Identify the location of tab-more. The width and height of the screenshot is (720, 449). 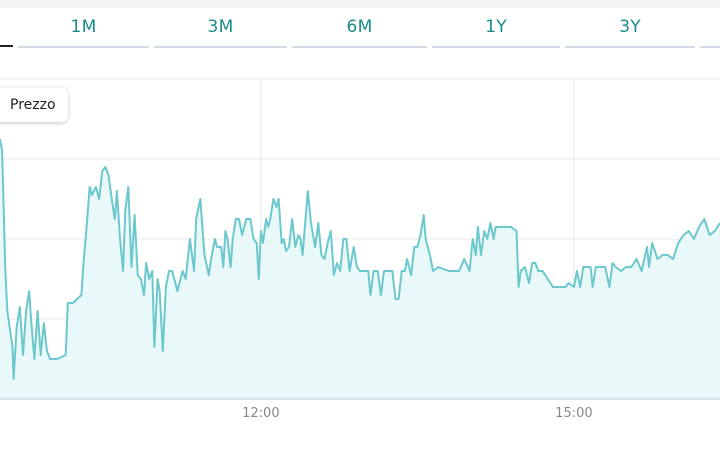
(710, 28).